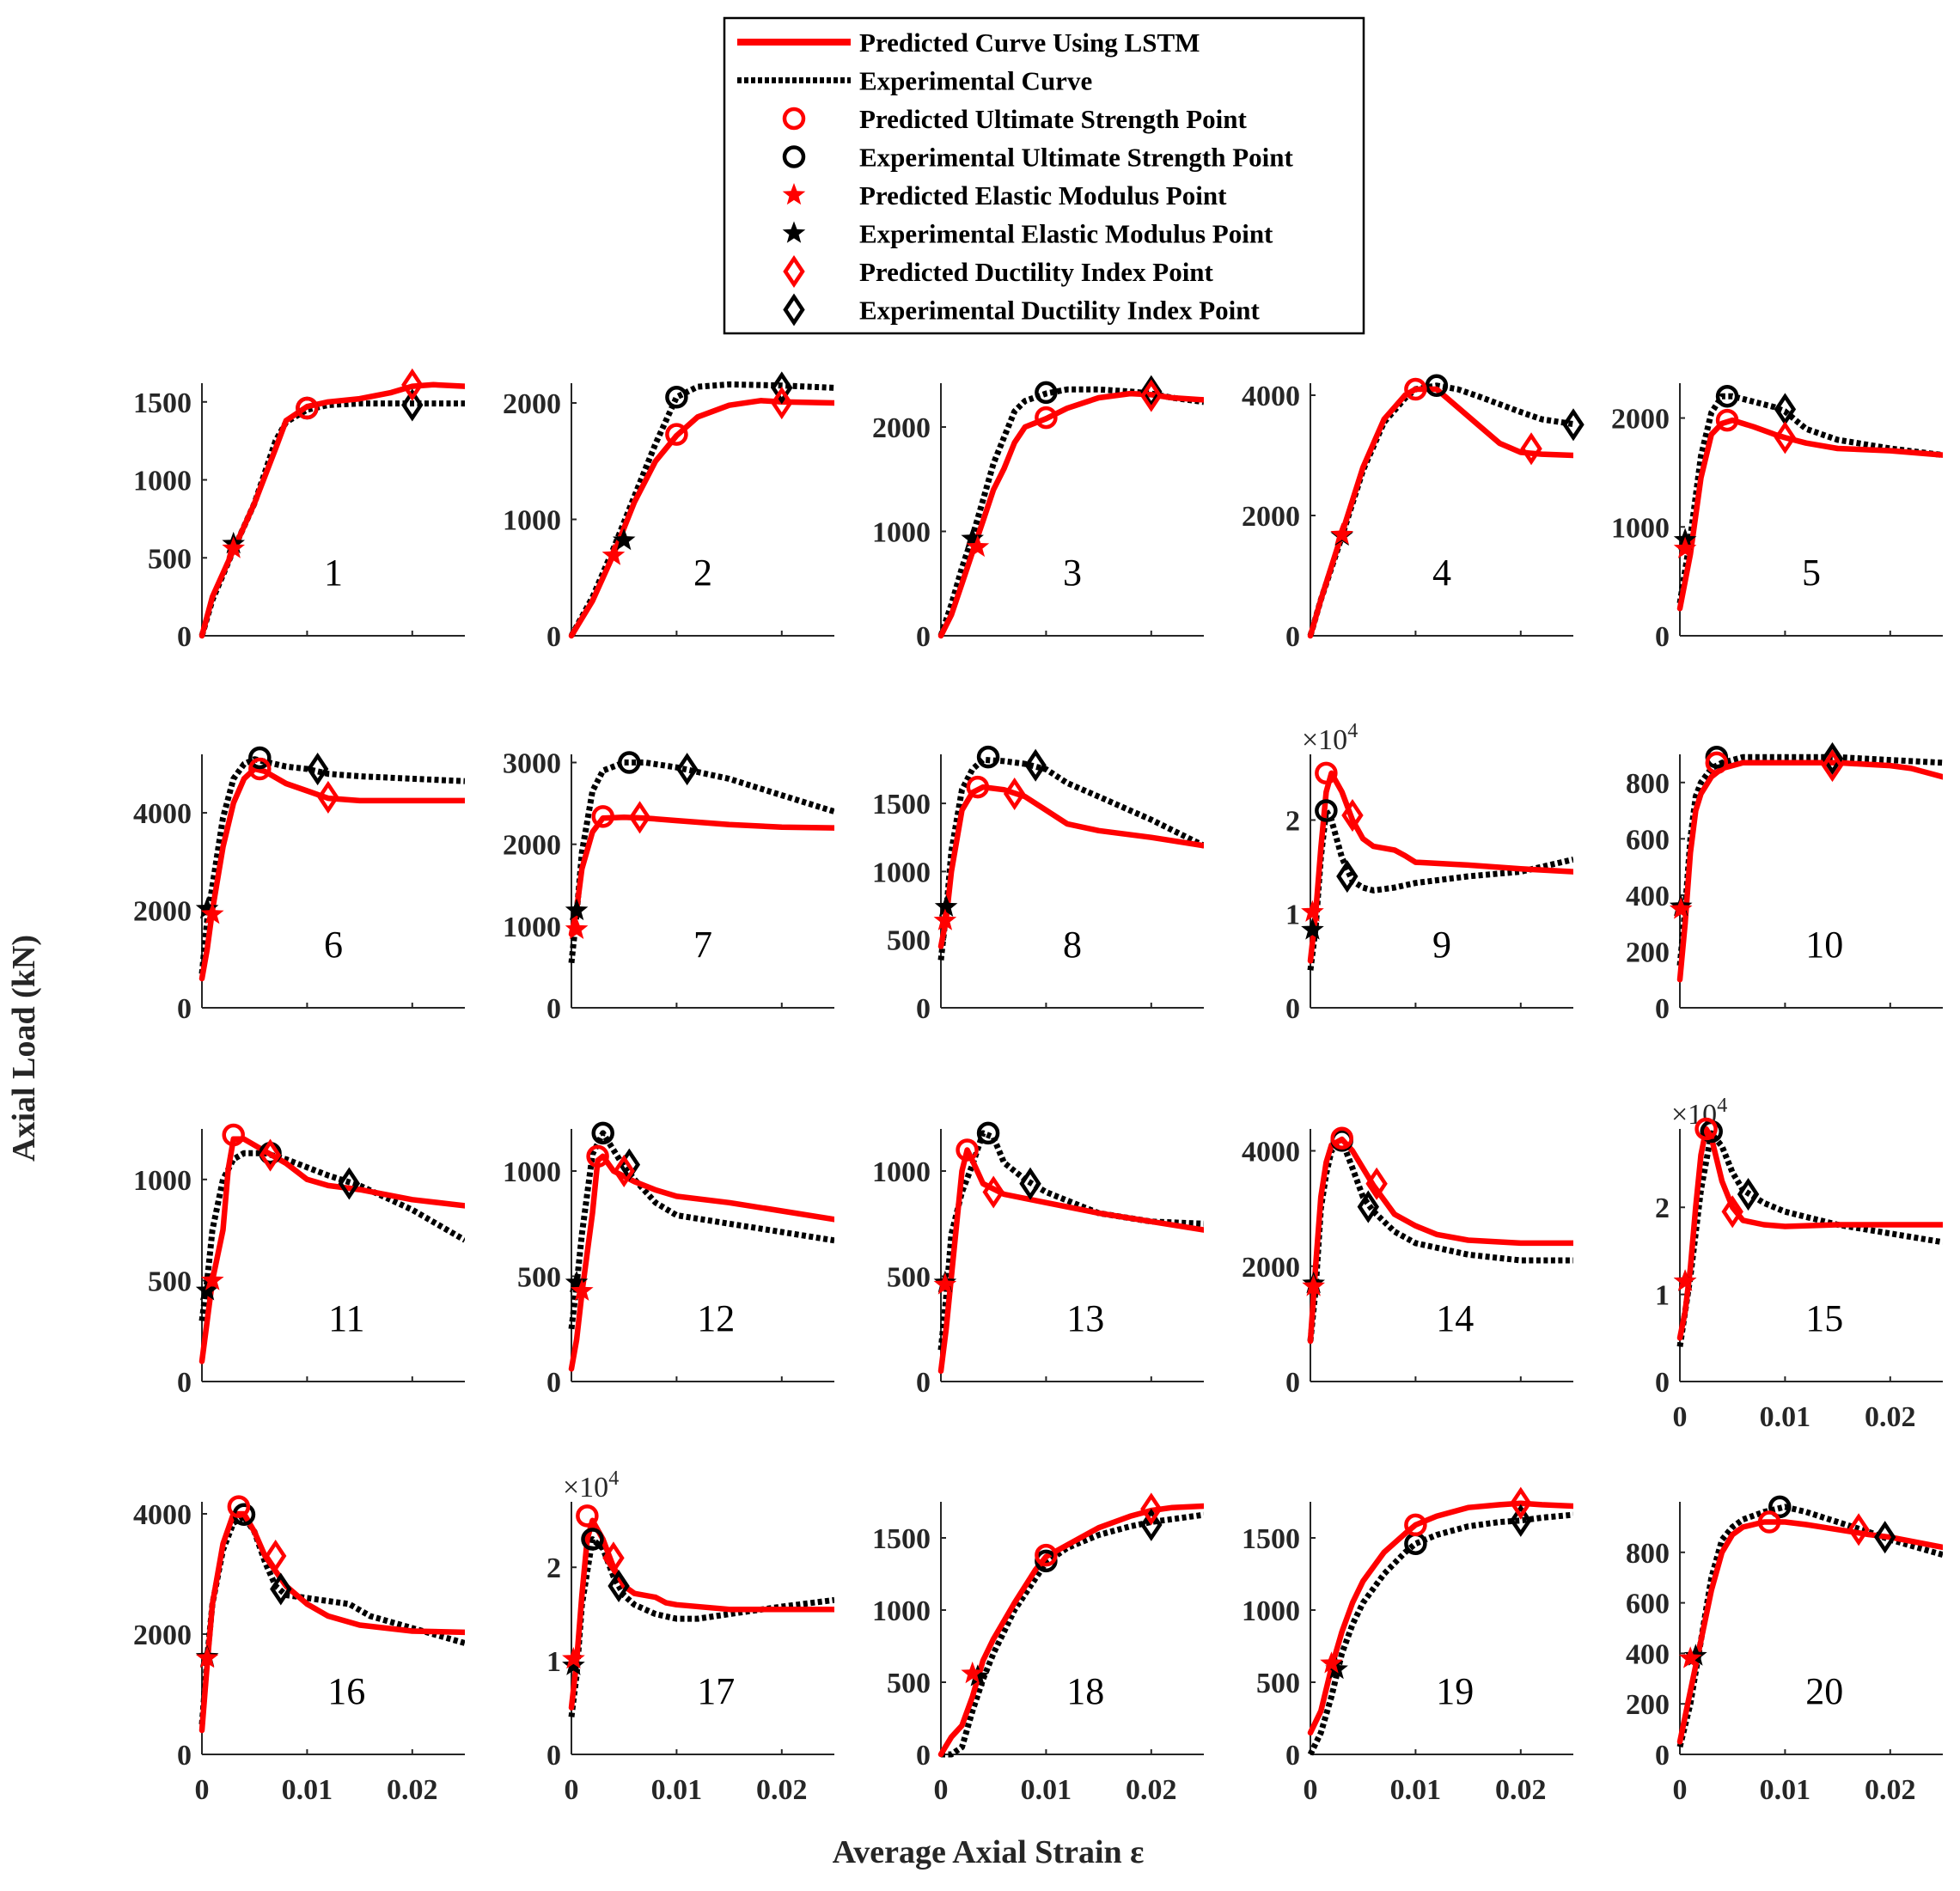  I want to click on panel-15: 0 1 2 0 0.01 0.02 ×104 15, so click(1799, 1264).